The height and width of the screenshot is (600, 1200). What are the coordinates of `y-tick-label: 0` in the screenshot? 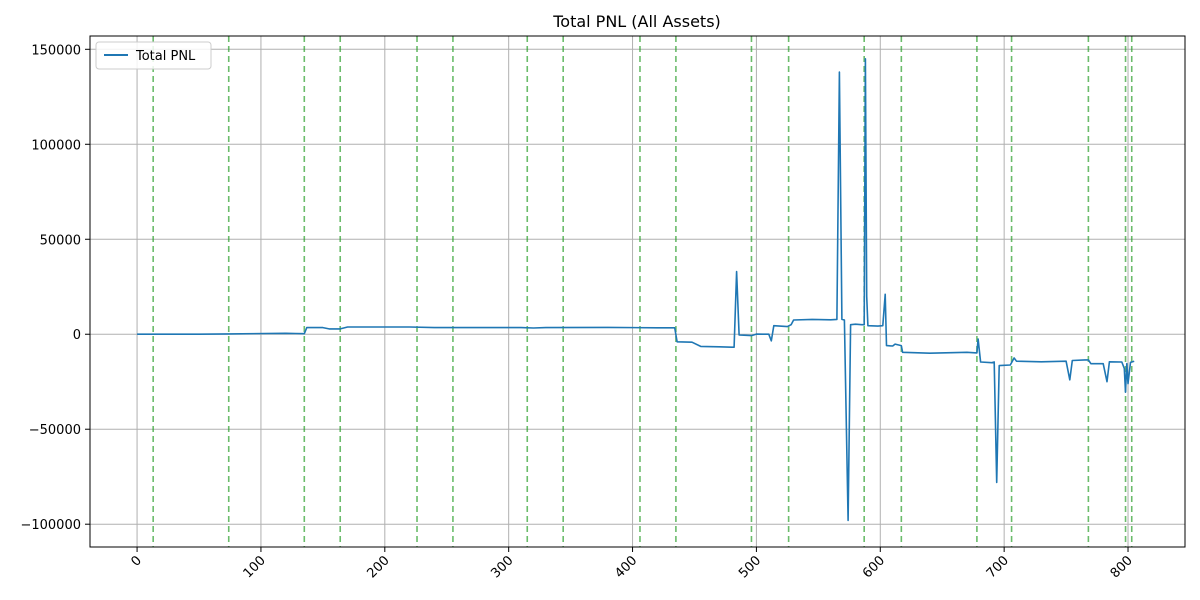 It's located at (77, 335).